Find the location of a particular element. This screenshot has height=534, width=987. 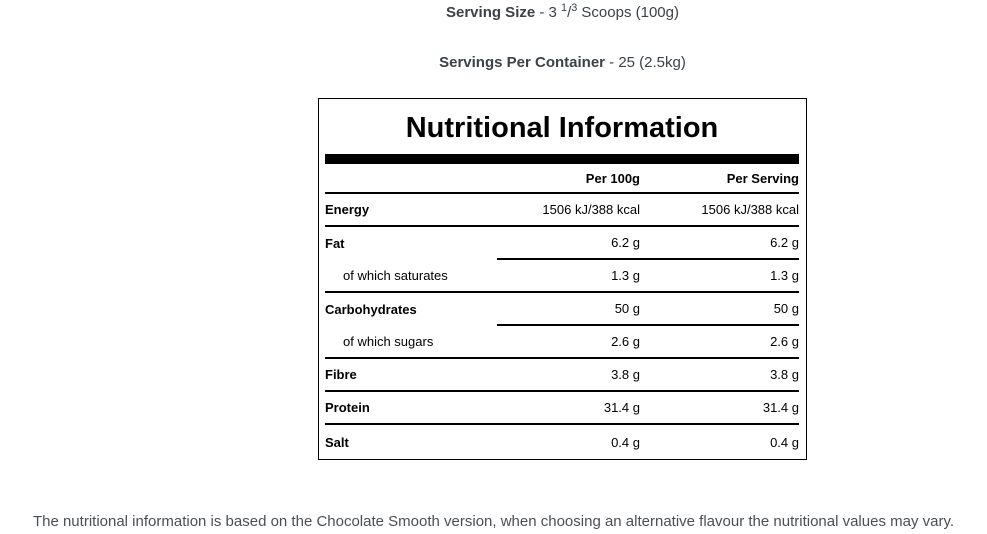

table-row-salt: Salt 0.4 g 0.4 g is located at coordinates (562, 442).